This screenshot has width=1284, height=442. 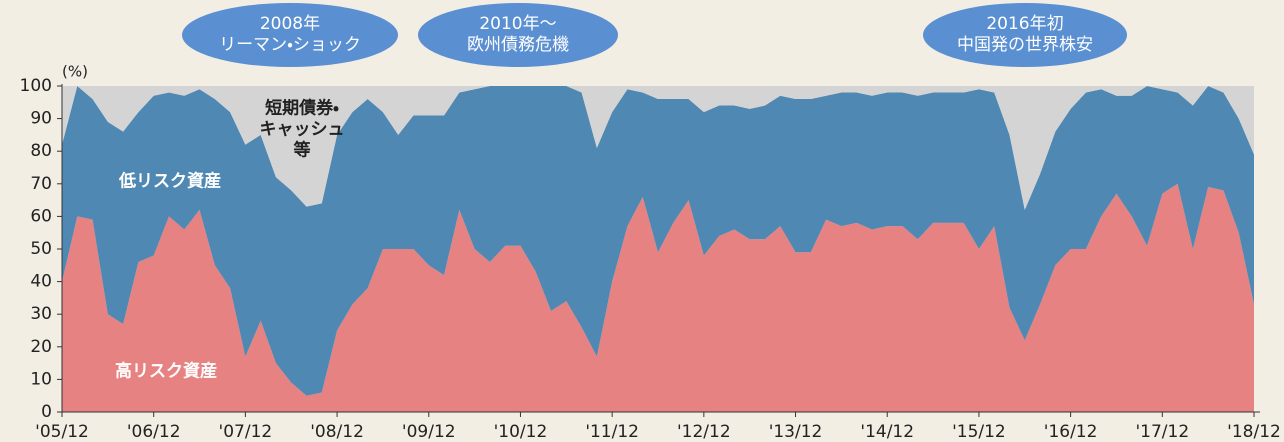 I want to click on series-label: 短期債券・ キャッシュ 等, so click(x=302, y=129).